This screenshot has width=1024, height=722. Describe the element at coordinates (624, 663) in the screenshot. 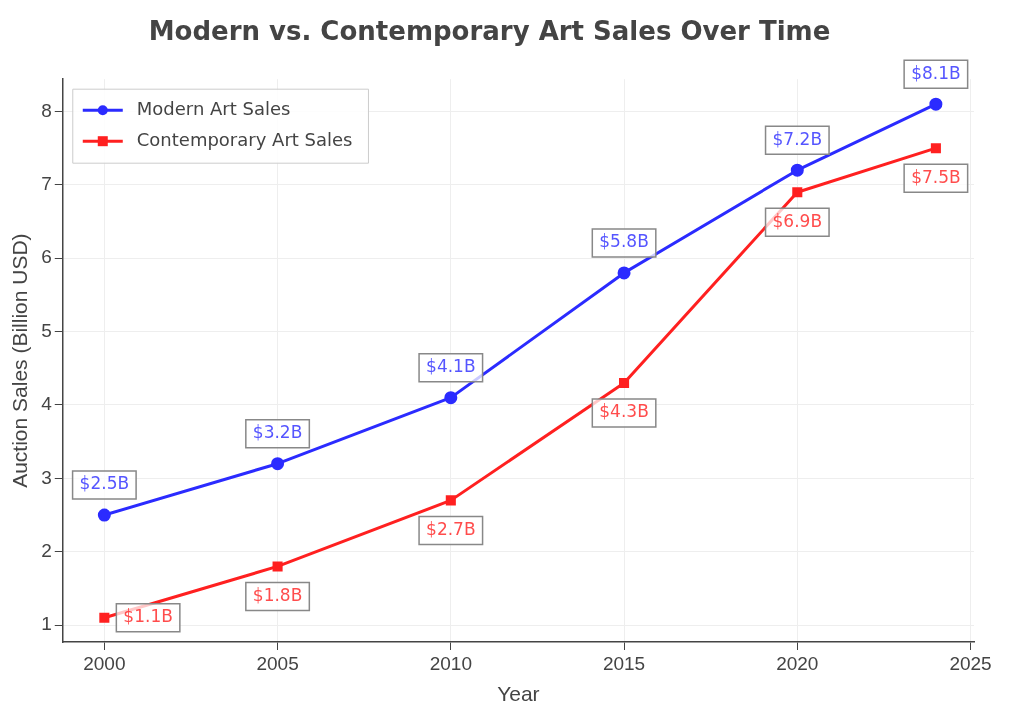

I see `x-tick-label: 2015` at that location.